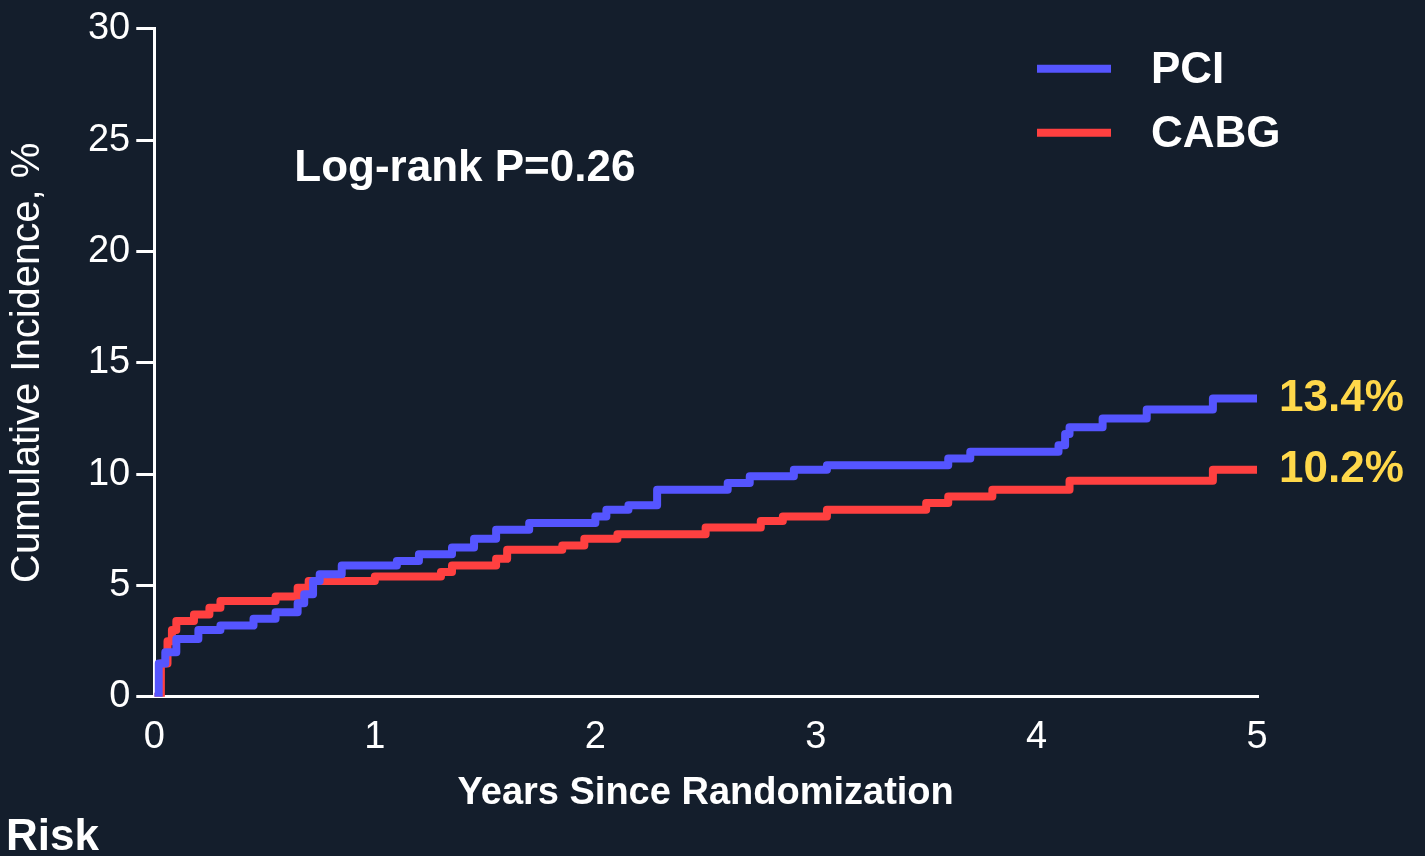 The image size is (1425, 856). I want to click on y-tick-label: 25, so click(109, 137).